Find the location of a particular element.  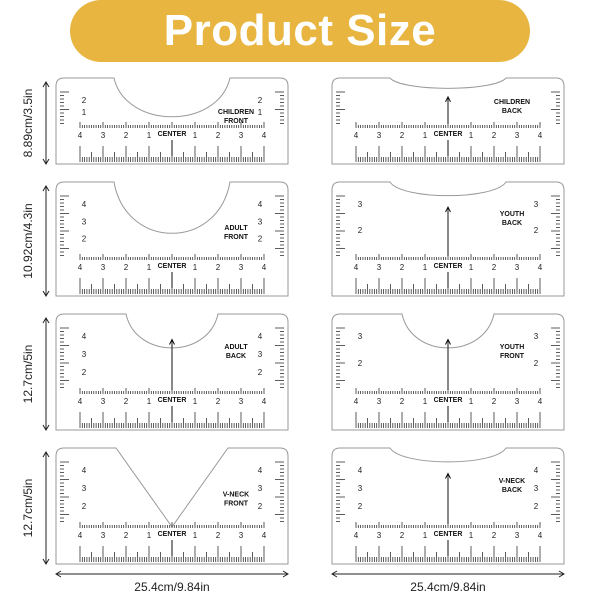

width-dimension-label: 25.4cm/9.84in is located at coordinates (447, 587).